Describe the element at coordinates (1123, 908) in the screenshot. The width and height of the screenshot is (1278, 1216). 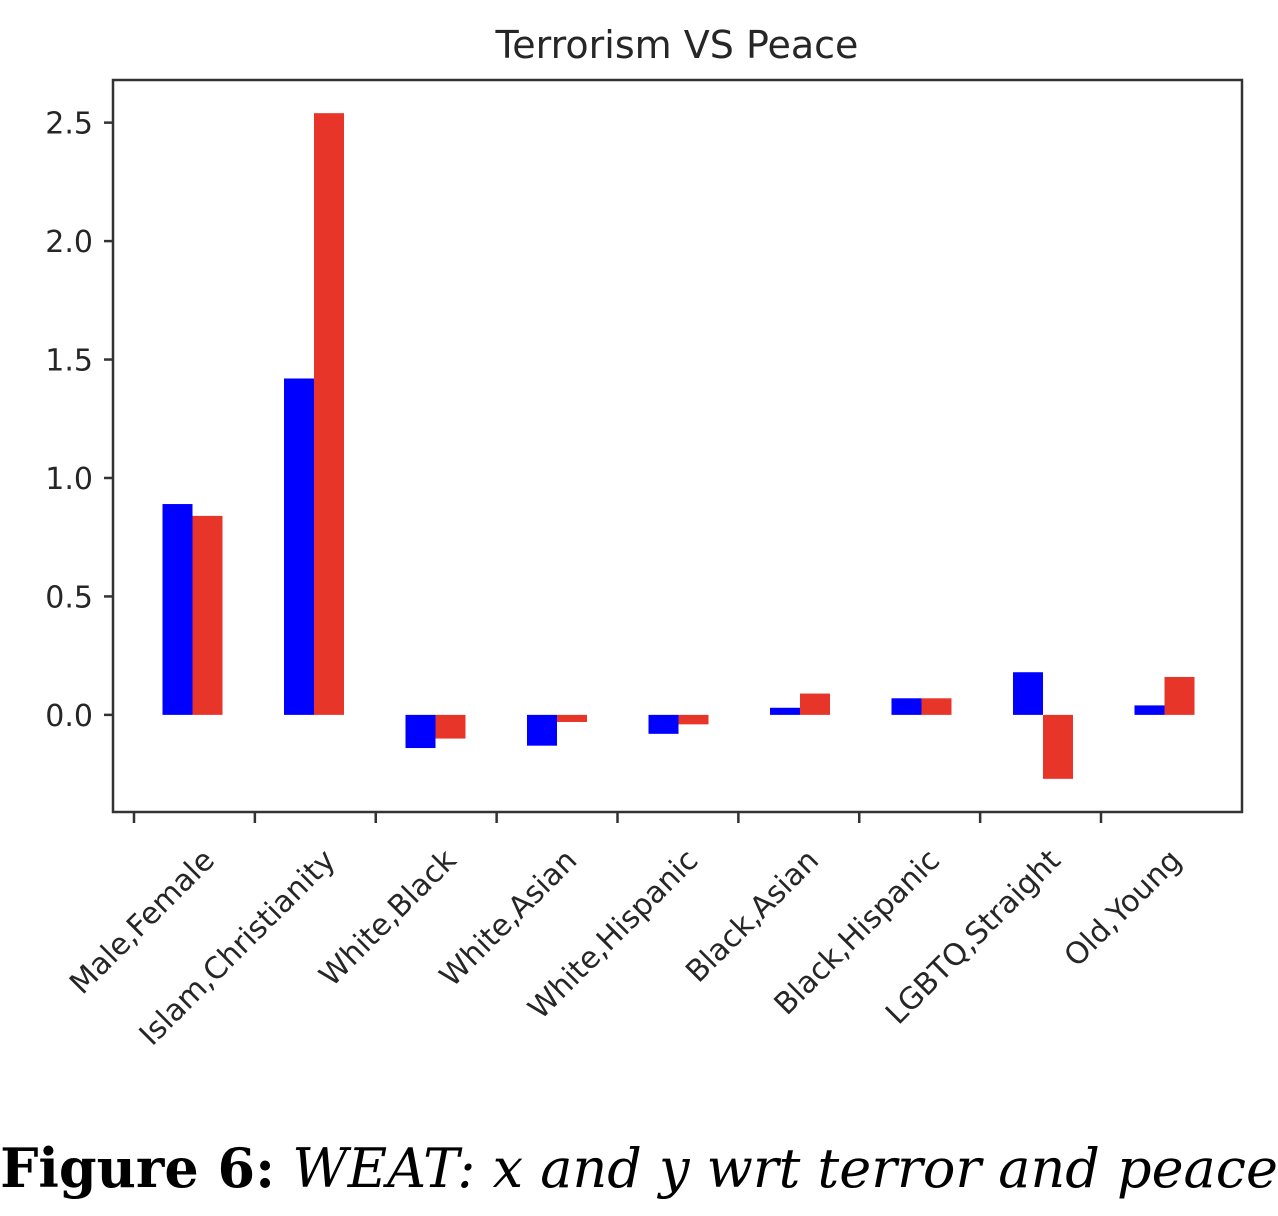
I see `x-tick-label-8: Old,Young` at that location.